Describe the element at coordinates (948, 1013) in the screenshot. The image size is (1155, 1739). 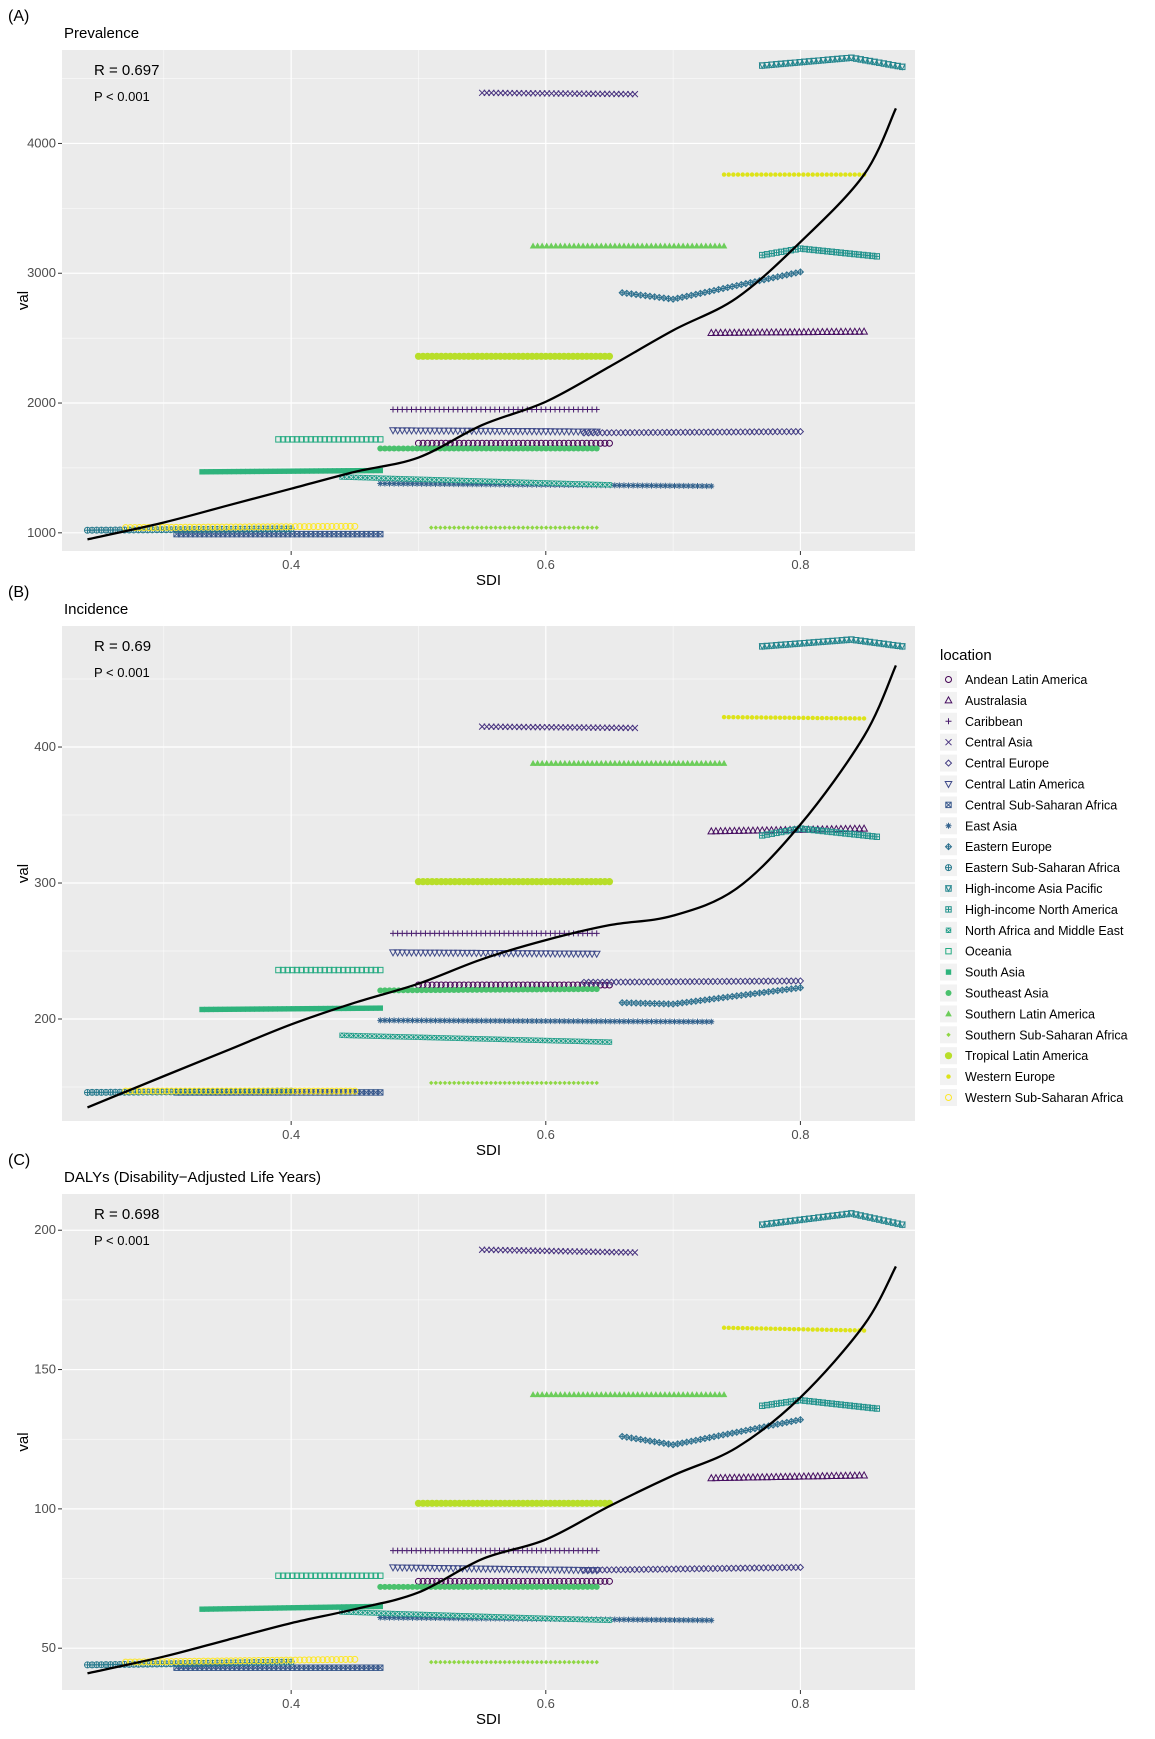
I see `legend-marker` at that location.